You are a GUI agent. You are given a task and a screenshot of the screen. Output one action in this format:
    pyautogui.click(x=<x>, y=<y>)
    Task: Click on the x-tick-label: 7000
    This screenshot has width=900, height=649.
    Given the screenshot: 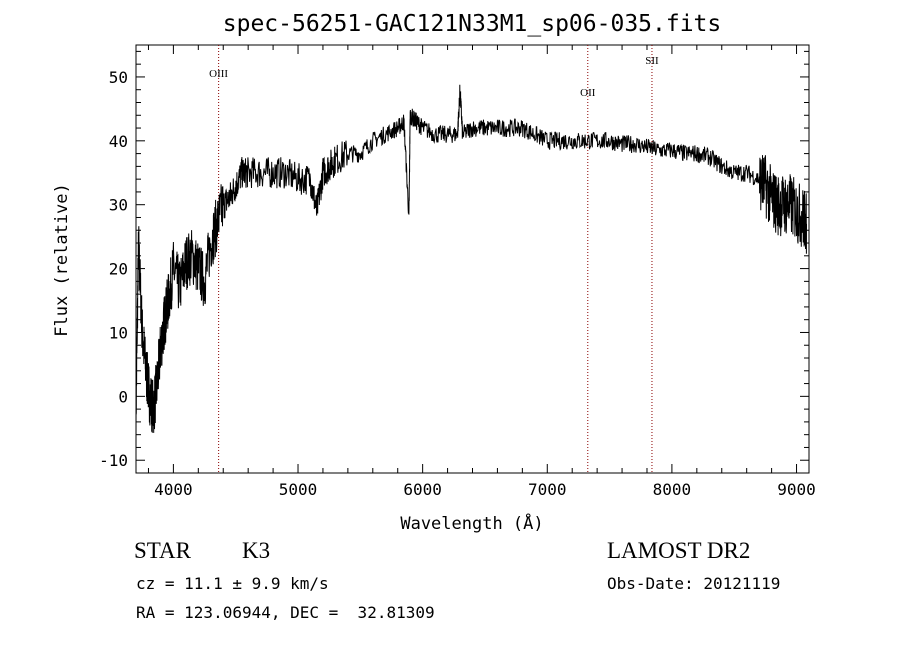 What is the action you would take?
    pyautogui.click(x=547, y=489)
    